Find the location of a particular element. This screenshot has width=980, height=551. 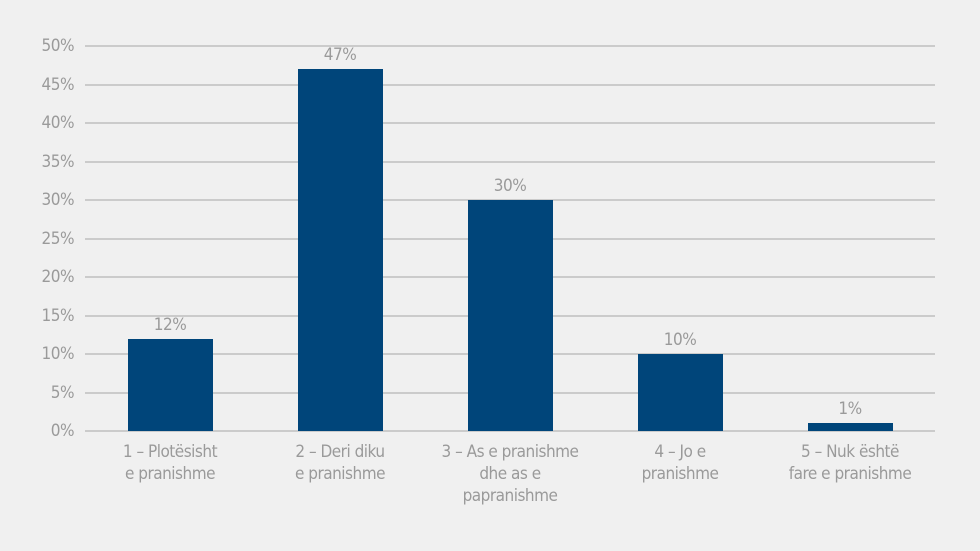

y-axis-tick-label: 10% is located at coordinates (58, 354).